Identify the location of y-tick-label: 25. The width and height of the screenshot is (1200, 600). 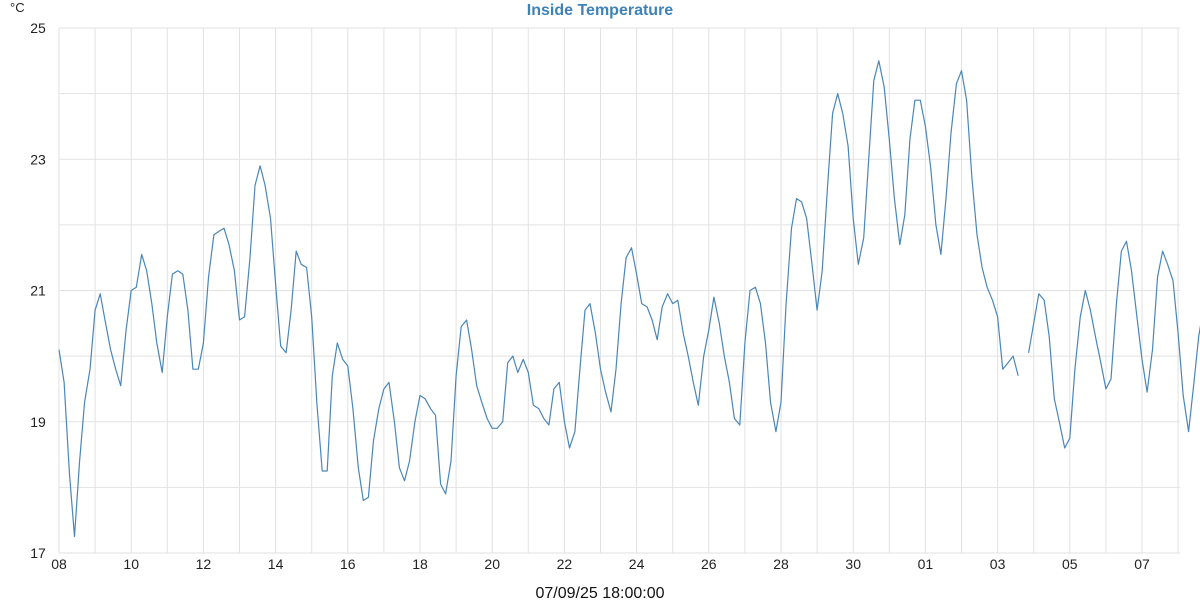
(38, 28).